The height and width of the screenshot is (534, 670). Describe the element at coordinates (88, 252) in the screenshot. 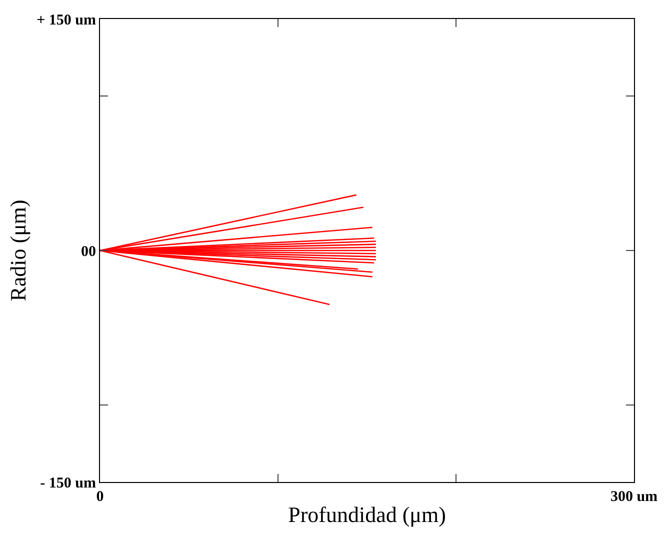

I see `y-tick-label: 00` at that location.